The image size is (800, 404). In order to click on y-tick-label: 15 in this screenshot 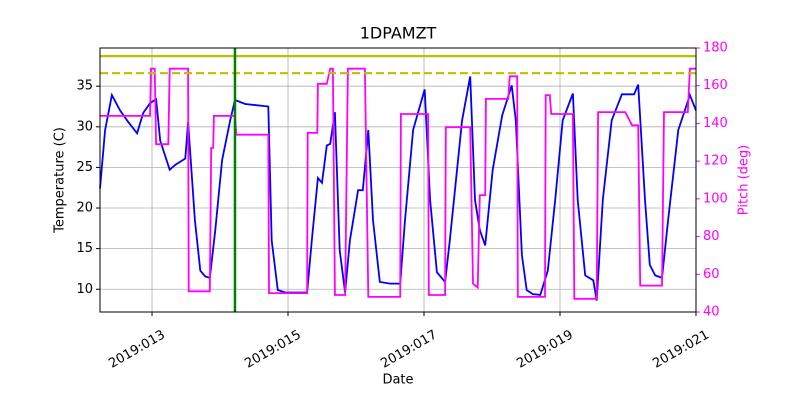, I will do `click(84, 248)`.